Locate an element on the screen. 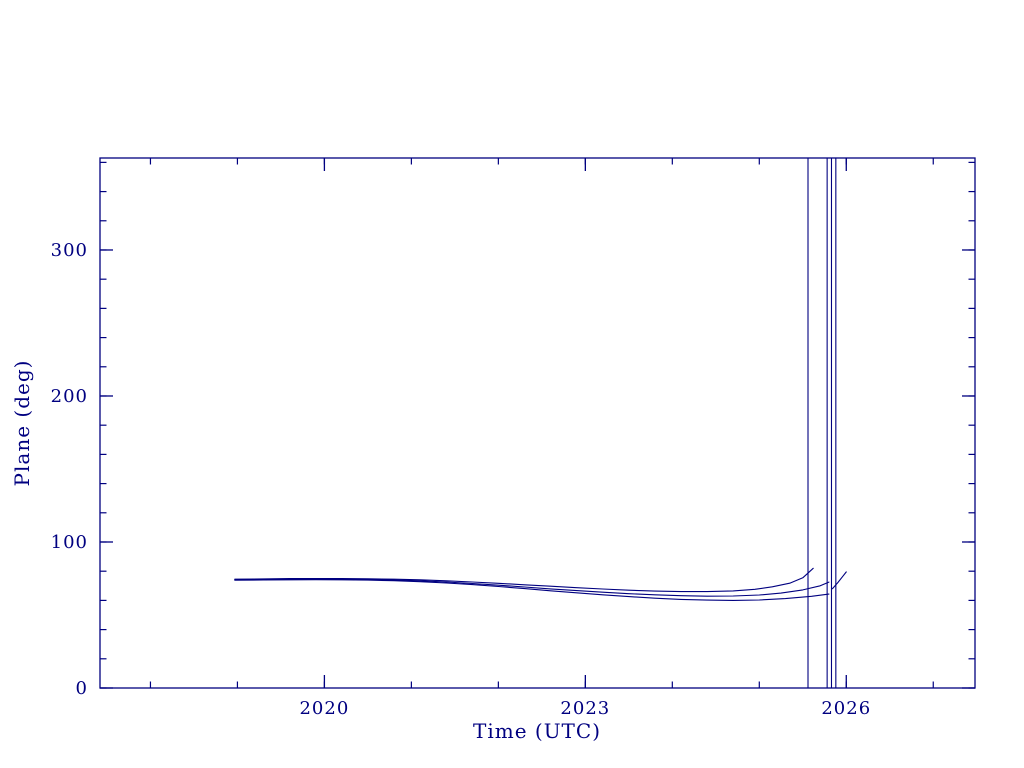 This screenshot has height=768, width=1024. y-axis-label: Plane (deg) is located at coordinates (22, 423).